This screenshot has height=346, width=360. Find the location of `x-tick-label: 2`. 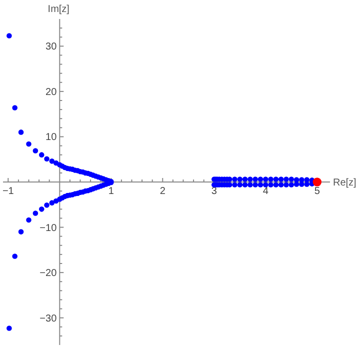

x-tick-label: 2 is located at coordinates (163, 191).